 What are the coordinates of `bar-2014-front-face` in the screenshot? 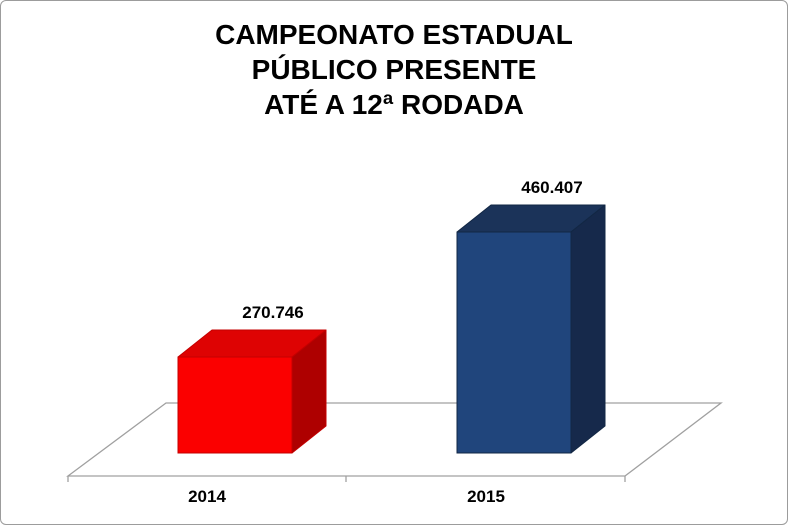 It's located at (235, 405).